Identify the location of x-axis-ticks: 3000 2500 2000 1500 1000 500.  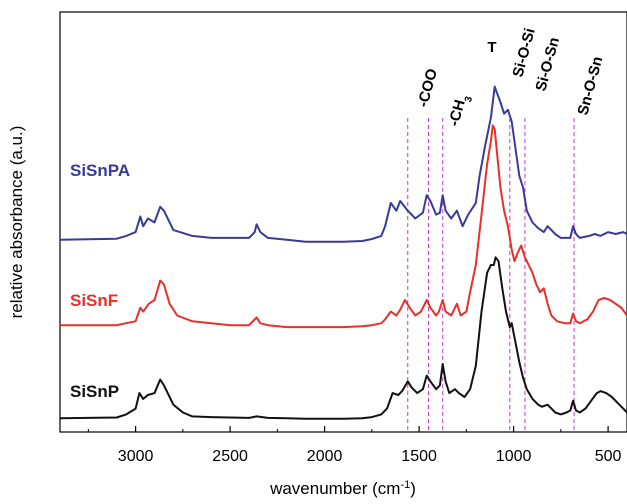
(354, 445).